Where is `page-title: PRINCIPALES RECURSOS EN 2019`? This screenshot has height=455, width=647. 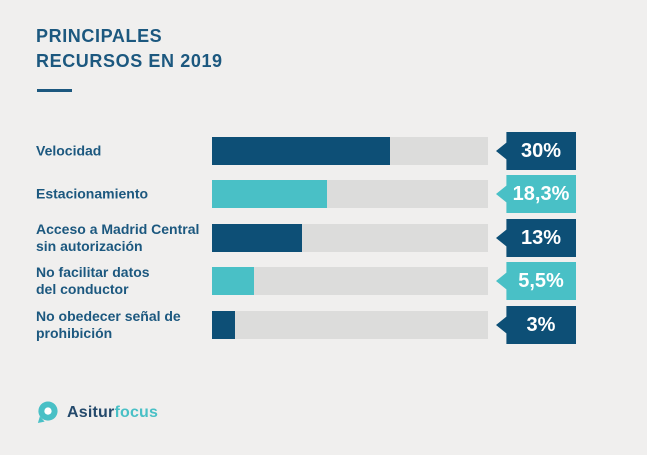
page-title: PRINCIPALES RECURSOS EN 2019 is located at coordinates (129, 48).